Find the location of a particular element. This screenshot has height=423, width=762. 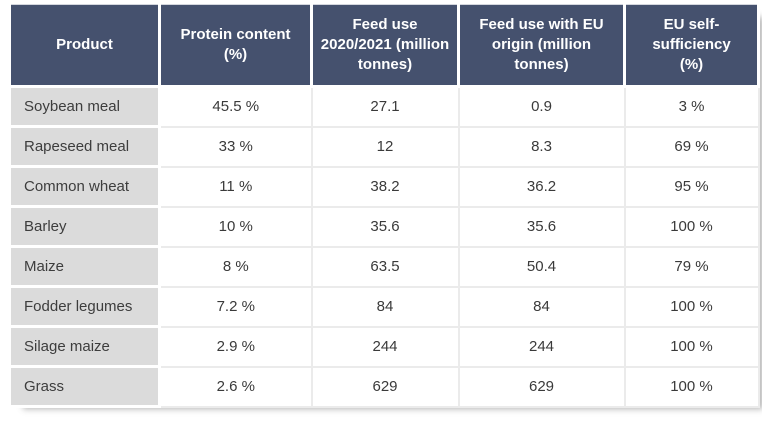

value-cell: 12 is located at coordinates (385, 146).